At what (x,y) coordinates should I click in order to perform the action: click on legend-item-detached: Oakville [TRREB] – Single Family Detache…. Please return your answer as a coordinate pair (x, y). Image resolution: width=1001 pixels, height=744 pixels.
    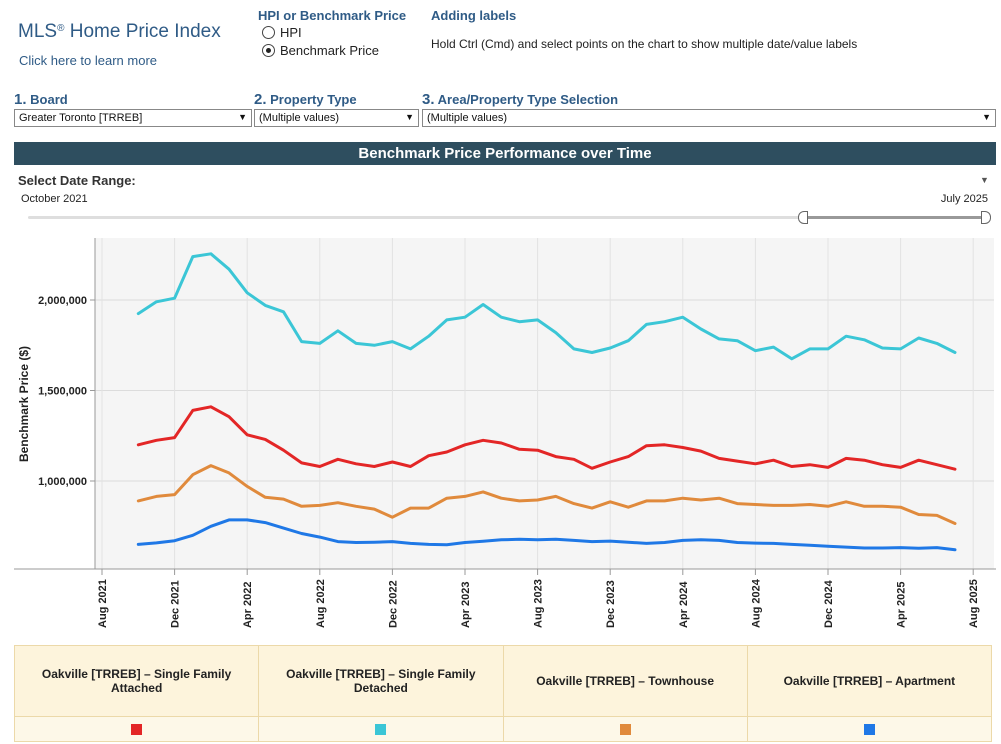
    Looking at the image, I should click on (381, 693).